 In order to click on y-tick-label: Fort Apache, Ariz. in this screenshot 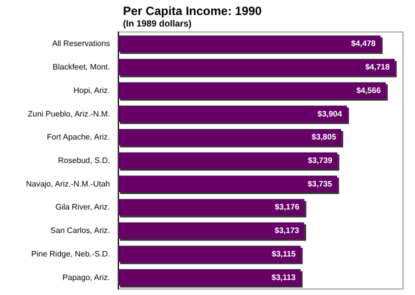, I will do `click(78, 137)`.